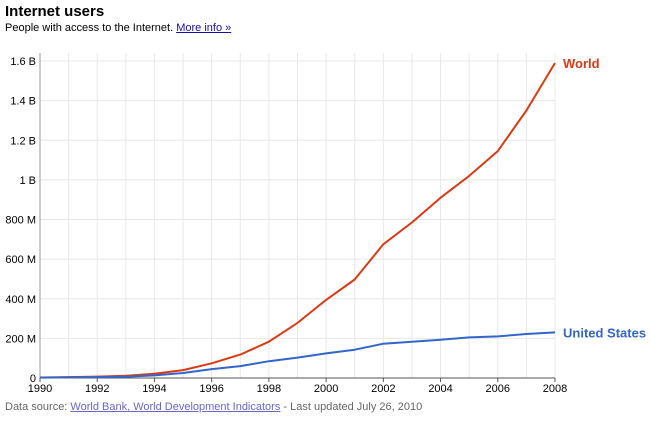 Image resolution: width=650 pixels, height=421 pixels. Describe the element at coordinates (55, 11) in the screenshot. I see `chart-title: Internet users` at that location.